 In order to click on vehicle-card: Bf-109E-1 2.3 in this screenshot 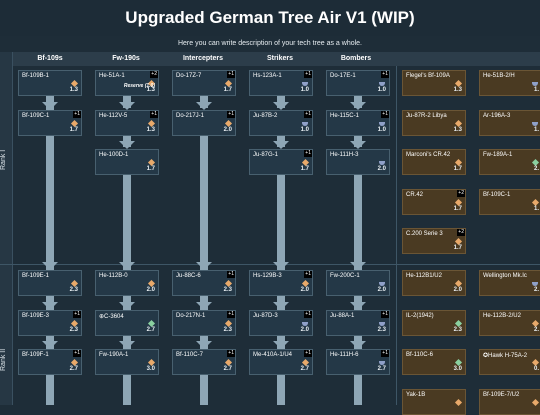, I will do `click(50, 283)`.